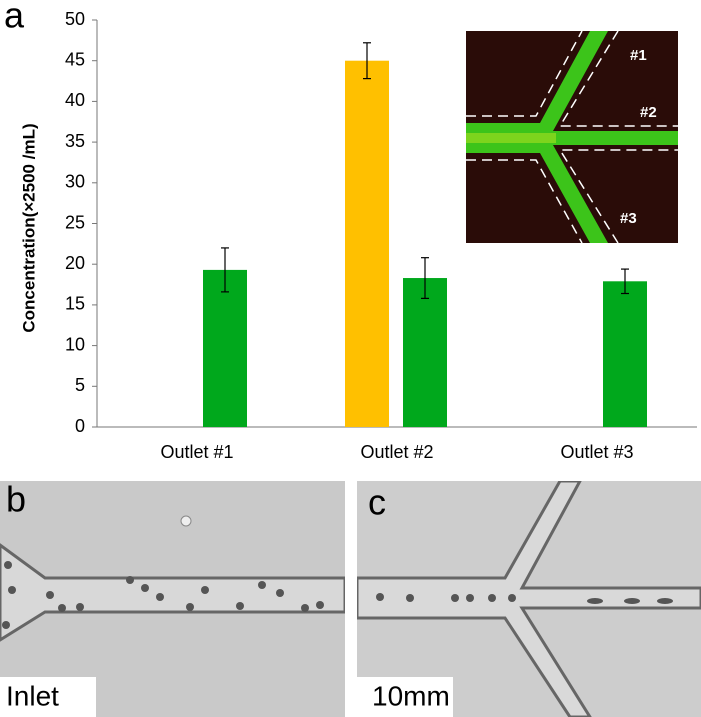  Describe the element at coordinates (411, 695) in the screenshot. I see `image-caption: 10mm` at that location.